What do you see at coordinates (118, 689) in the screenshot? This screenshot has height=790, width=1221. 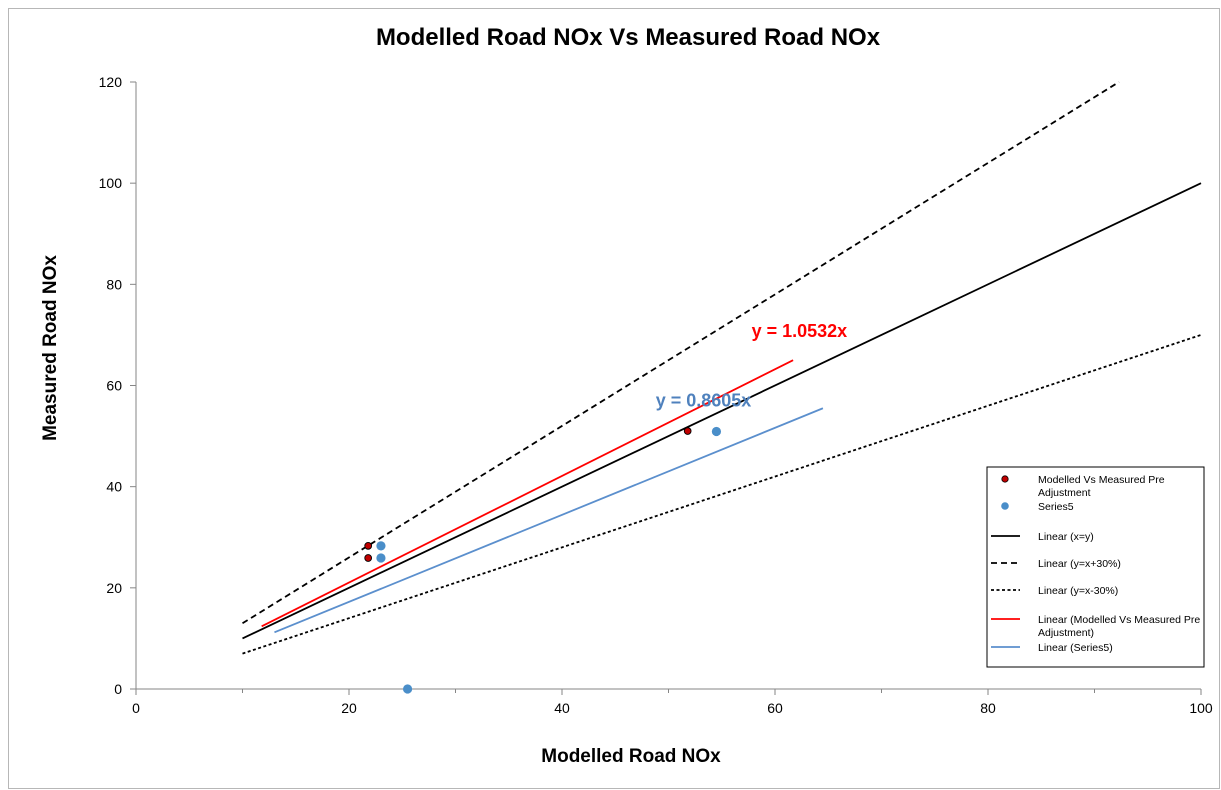 I see `y-tick-label: 0` at bounding box center [118, 689].